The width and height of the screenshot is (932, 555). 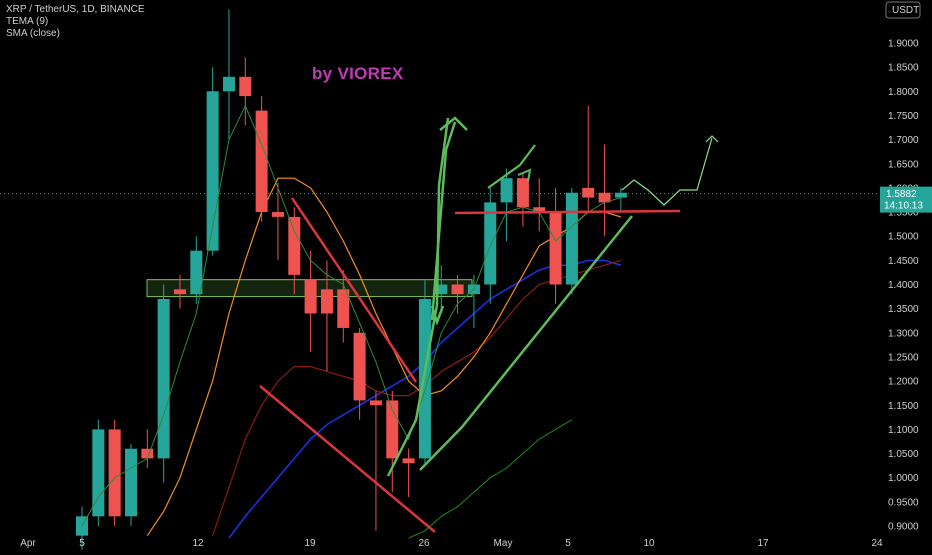 What do you see at coordinates (310, 543) in the screenshot?
I see `x-axis-tick-label: 19` at bounding box center [310, 543].